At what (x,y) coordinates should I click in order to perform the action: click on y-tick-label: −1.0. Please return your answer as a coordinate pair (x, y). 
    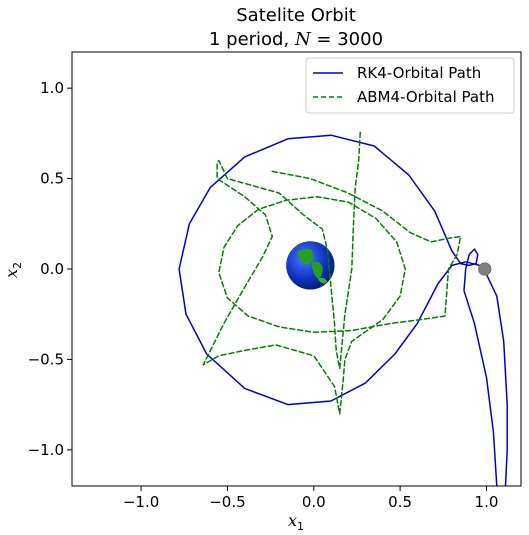
    Looking at the image, I should click on (46, 450).